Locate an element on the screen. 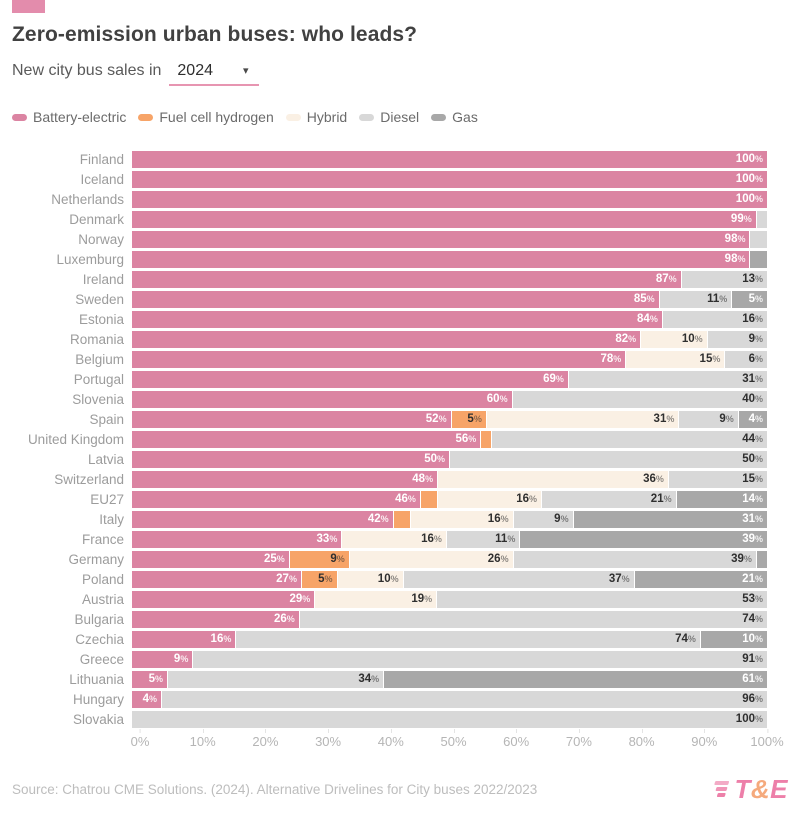  legend-label: Gas is located at coordinates (465, 117).